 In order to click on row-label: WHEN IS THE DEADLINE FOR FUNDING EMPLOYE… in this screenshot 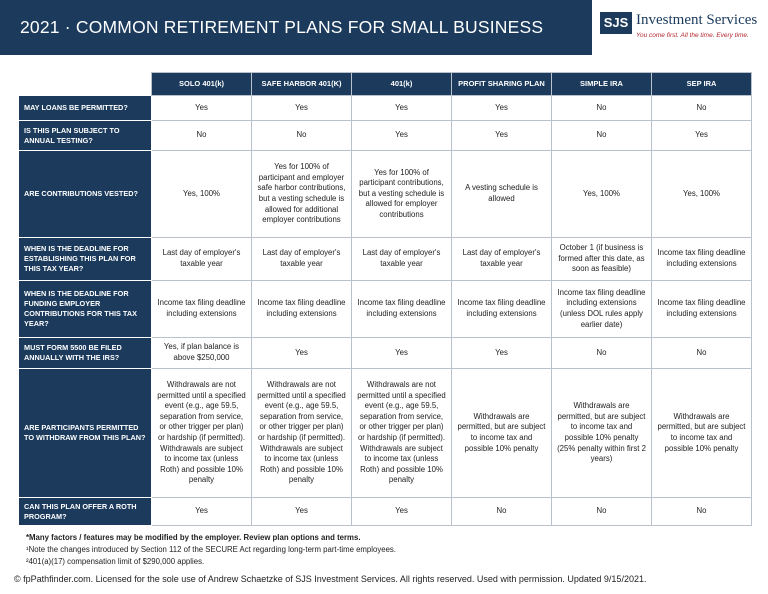, I will do `click(85, 309)`.